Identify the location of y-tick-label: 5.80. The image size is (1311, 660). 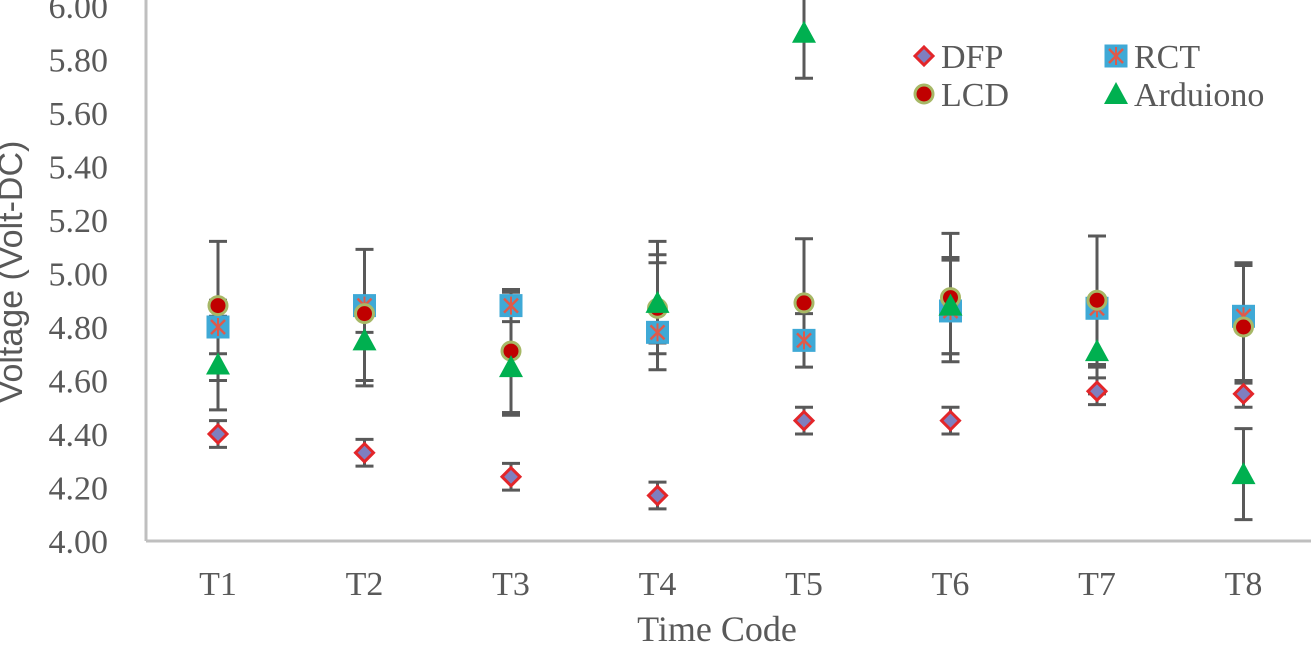
(79, 61).